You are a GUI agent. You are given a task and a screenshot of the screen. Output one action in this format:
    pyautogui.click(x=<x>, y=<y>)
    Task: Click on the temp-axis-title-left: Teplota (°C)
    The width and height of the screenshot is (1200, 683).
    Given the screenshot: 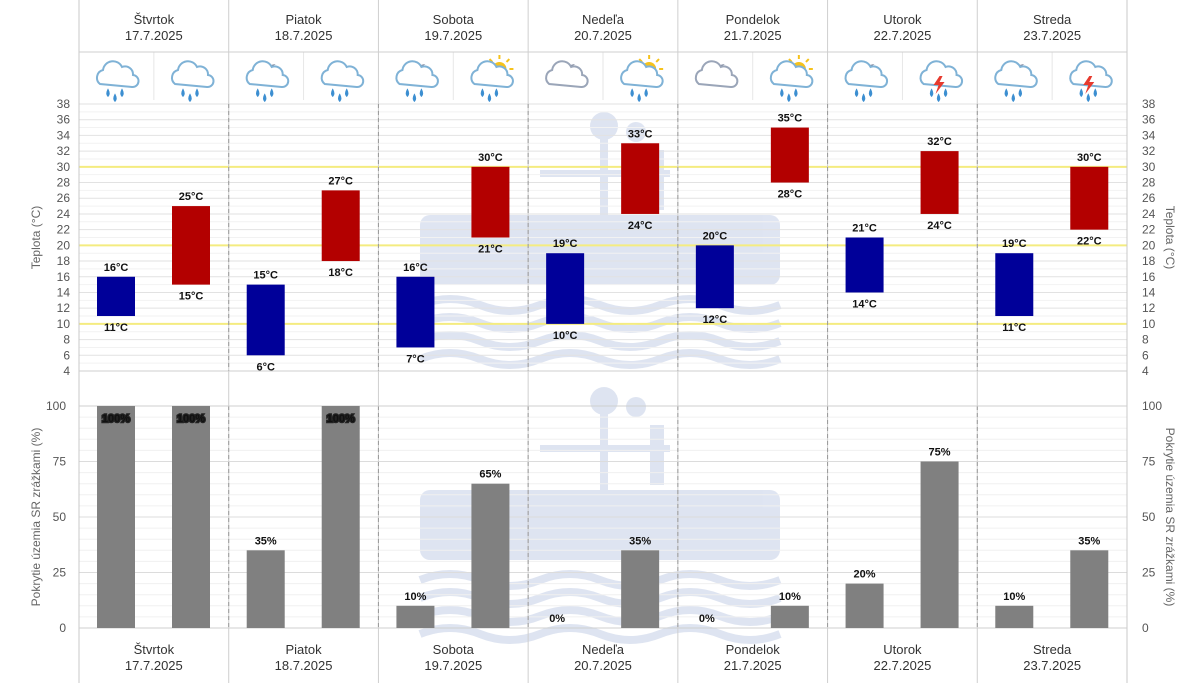 What is the action you would take?
    pyautogui.click(x=36, y=238)
    